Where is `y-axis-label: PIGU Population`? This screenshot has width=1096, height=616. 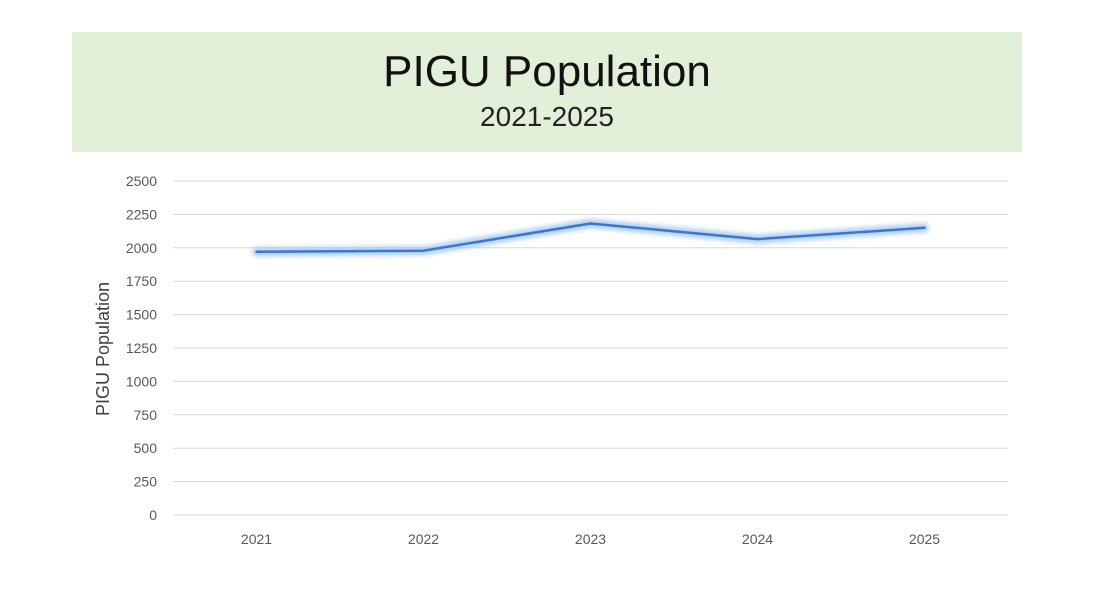
y-axis-label: PIGU Population is located at coordinates (103, 349).